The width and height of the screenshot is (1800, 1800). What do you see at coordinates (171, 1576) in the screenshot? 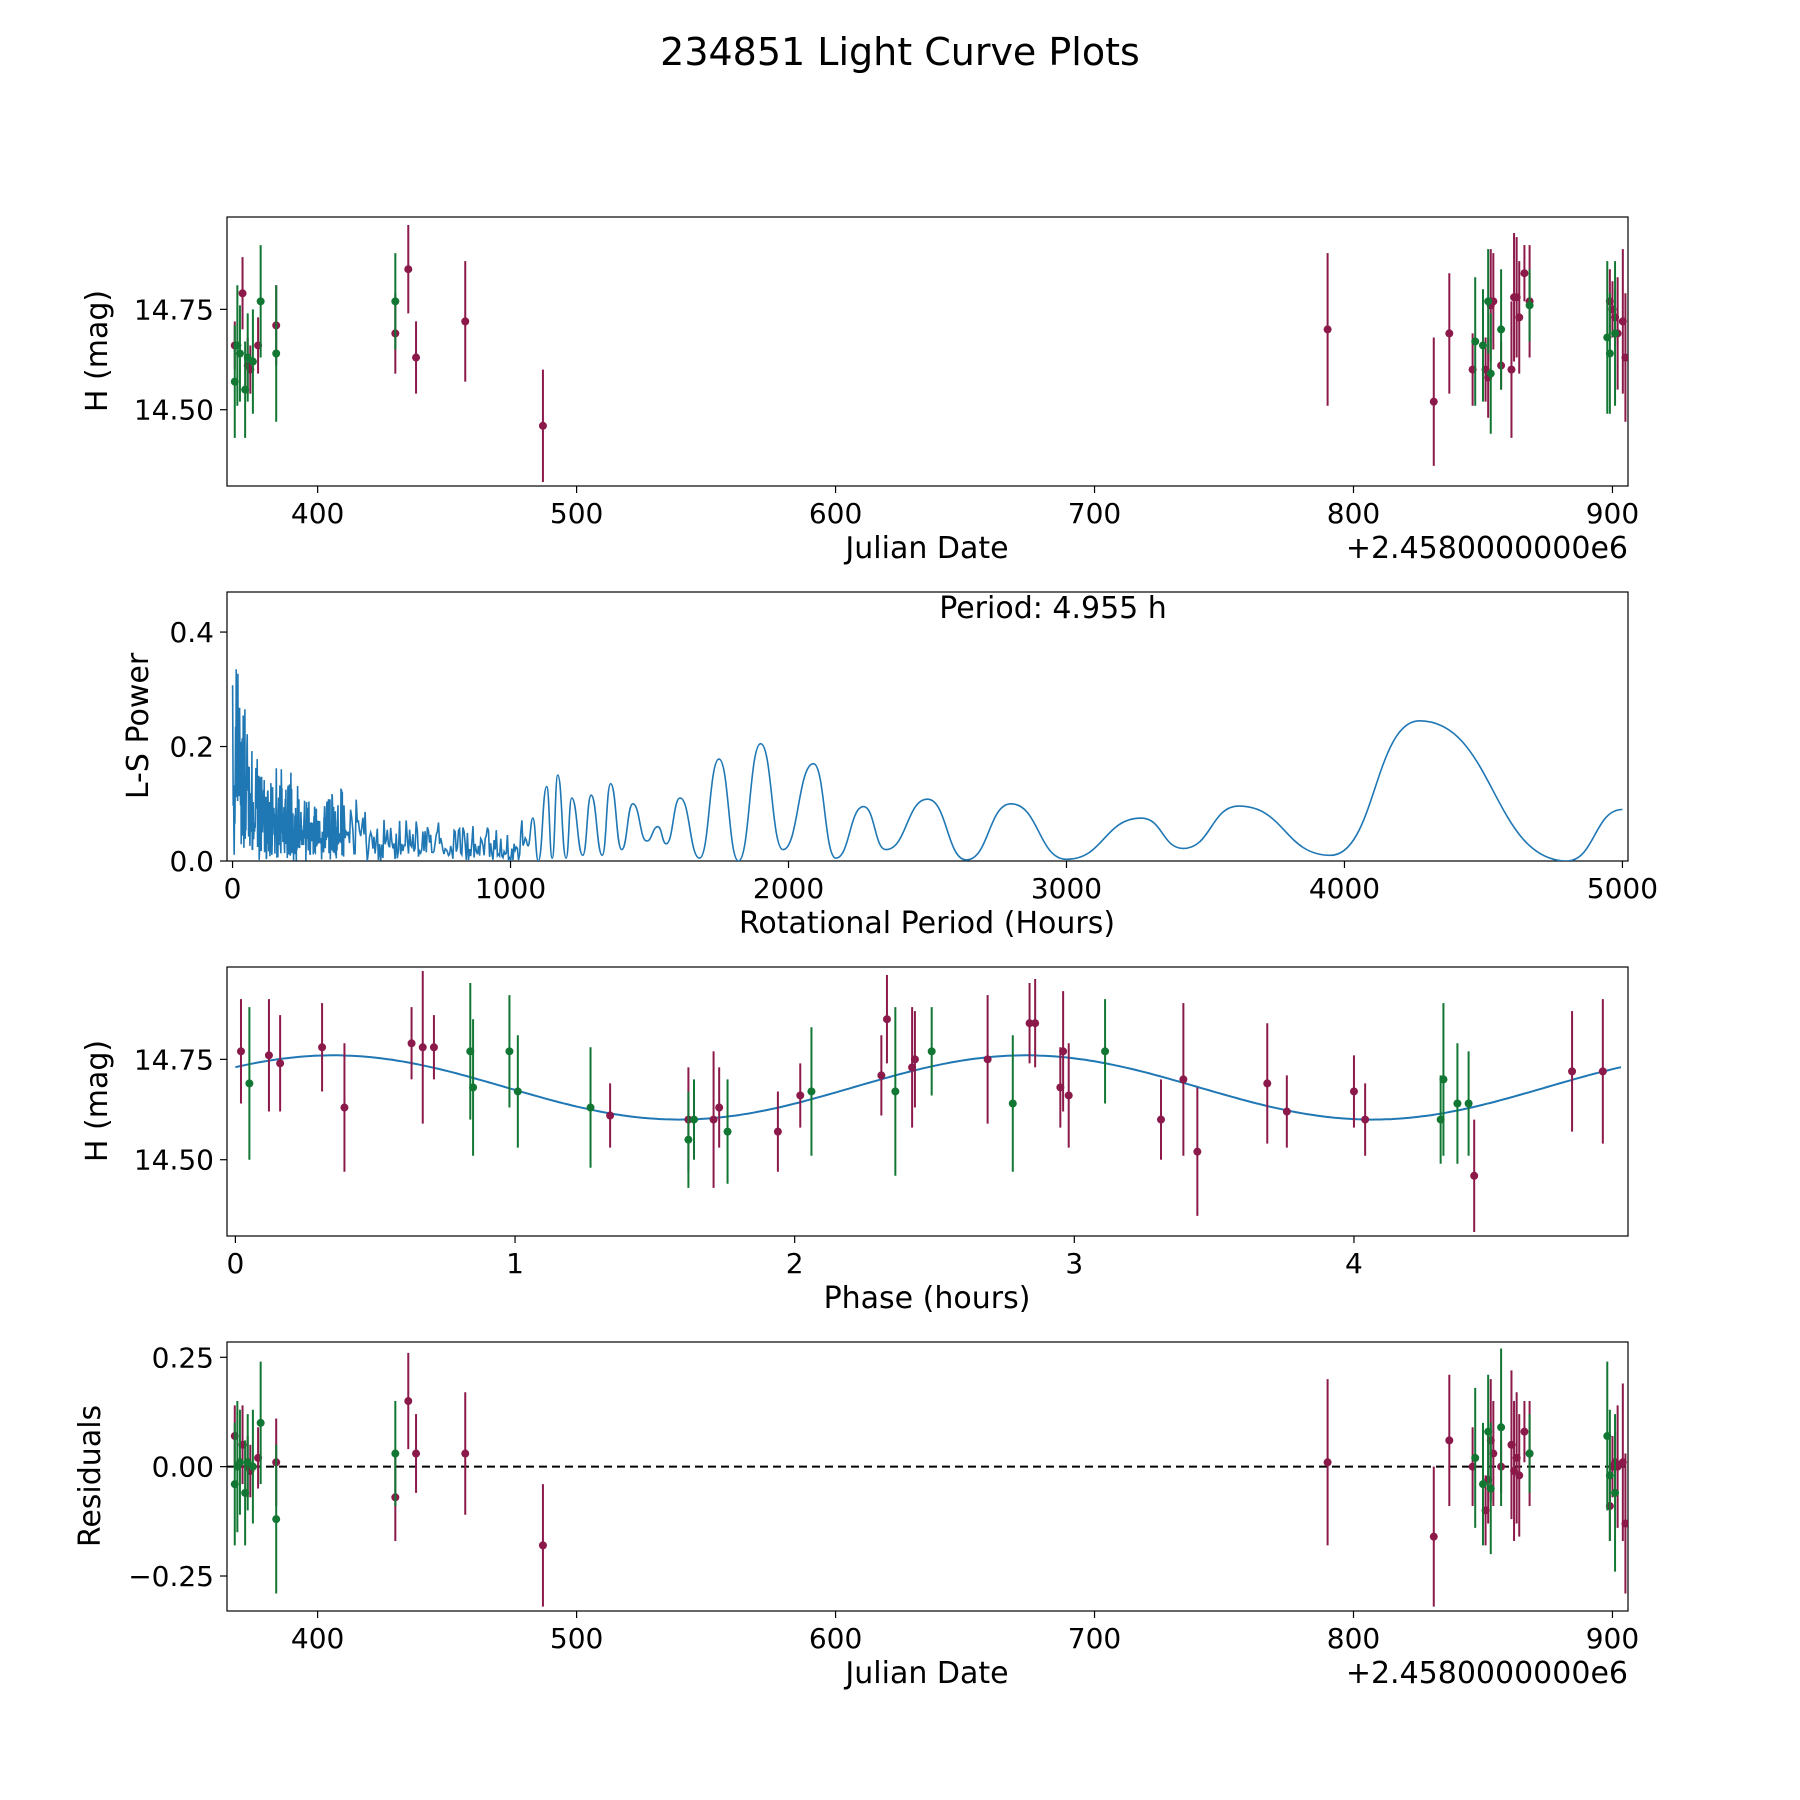
I see `y-tick-label: −0.25` at bounding box center [171, 1576].